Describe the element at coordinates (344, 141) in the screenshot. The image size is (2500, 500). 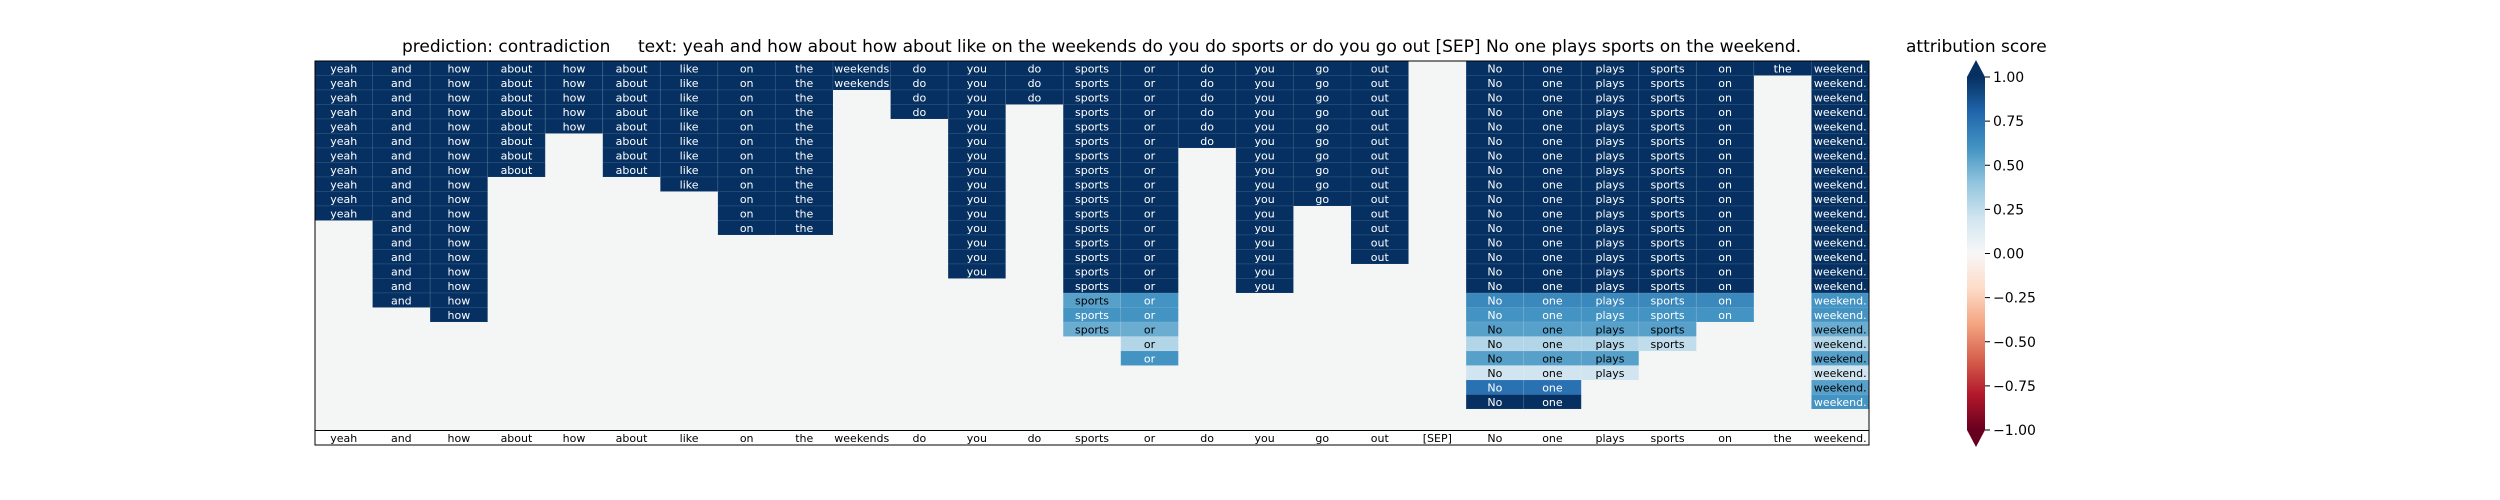
I see `heatmap-cell: yeah` at that location.